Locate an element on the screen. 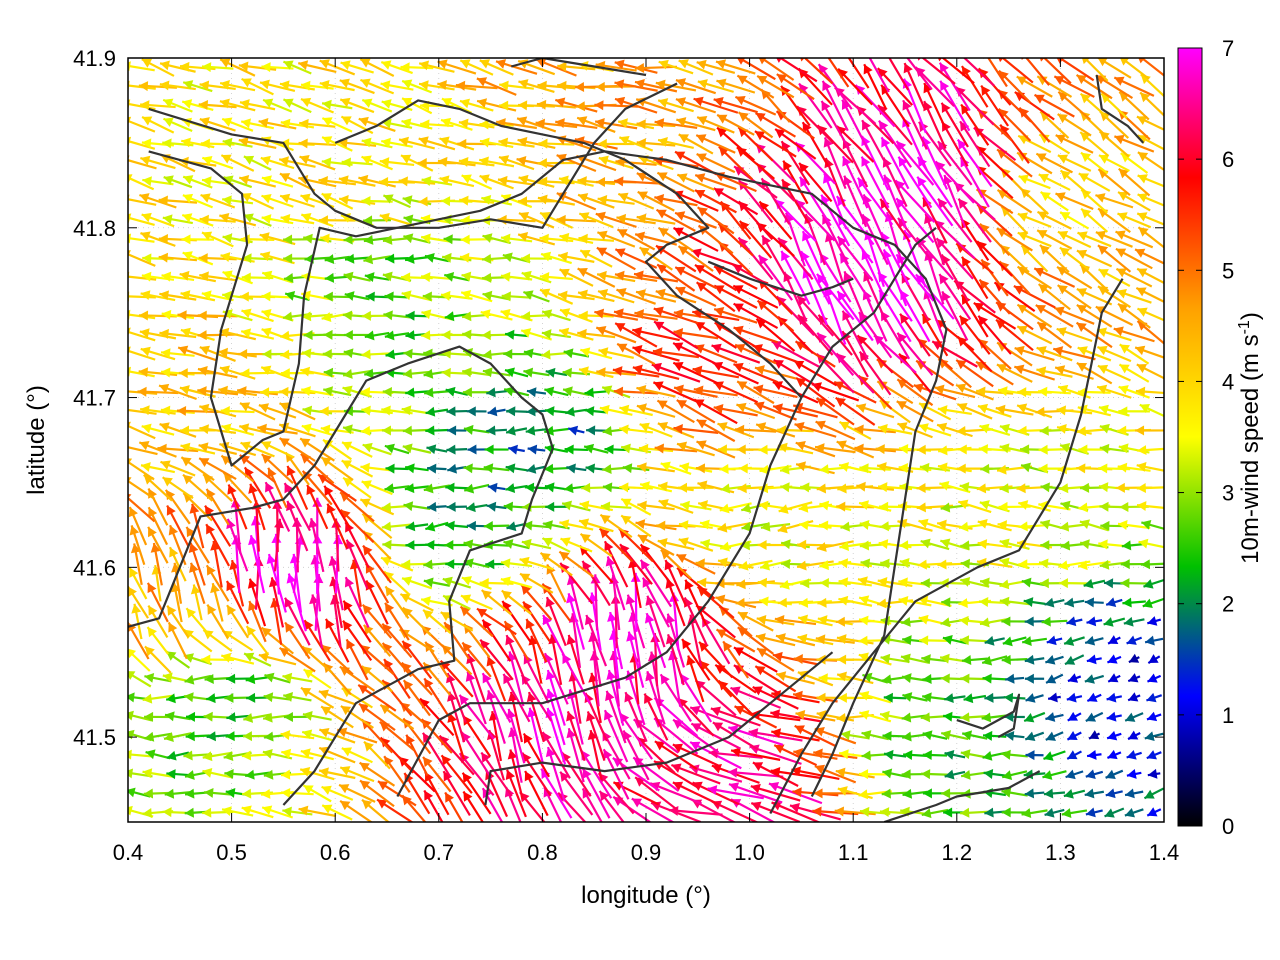 This screenshot has width=1280, height=960. colorbar-tick-label: 2 is located at coordinates (1228, 604).